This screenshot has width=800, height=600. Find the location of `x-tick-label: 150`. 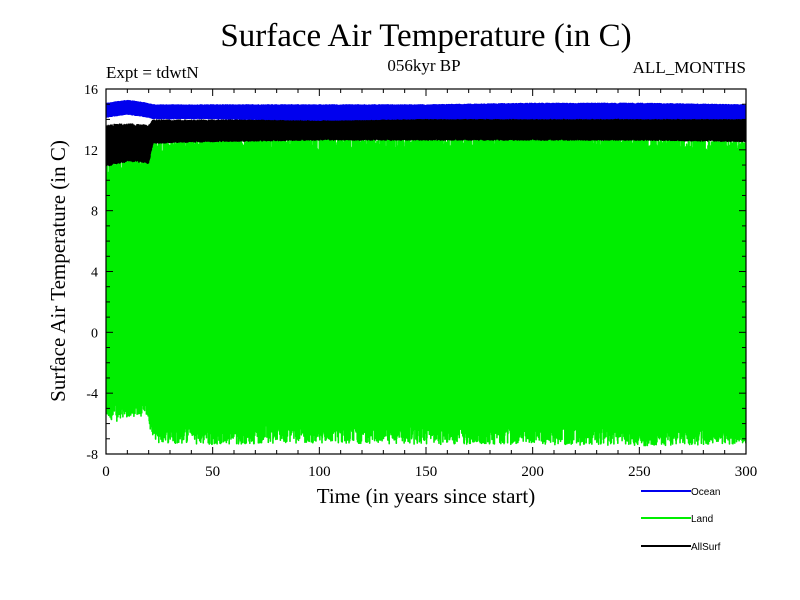

x-tick-label: 150 is located at coordinates (426, 472).